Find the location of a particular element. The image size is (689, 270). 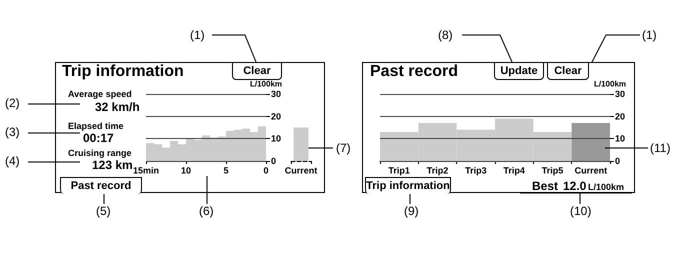

x-tick-label: Trip1 is located at coordinates (399, 171).